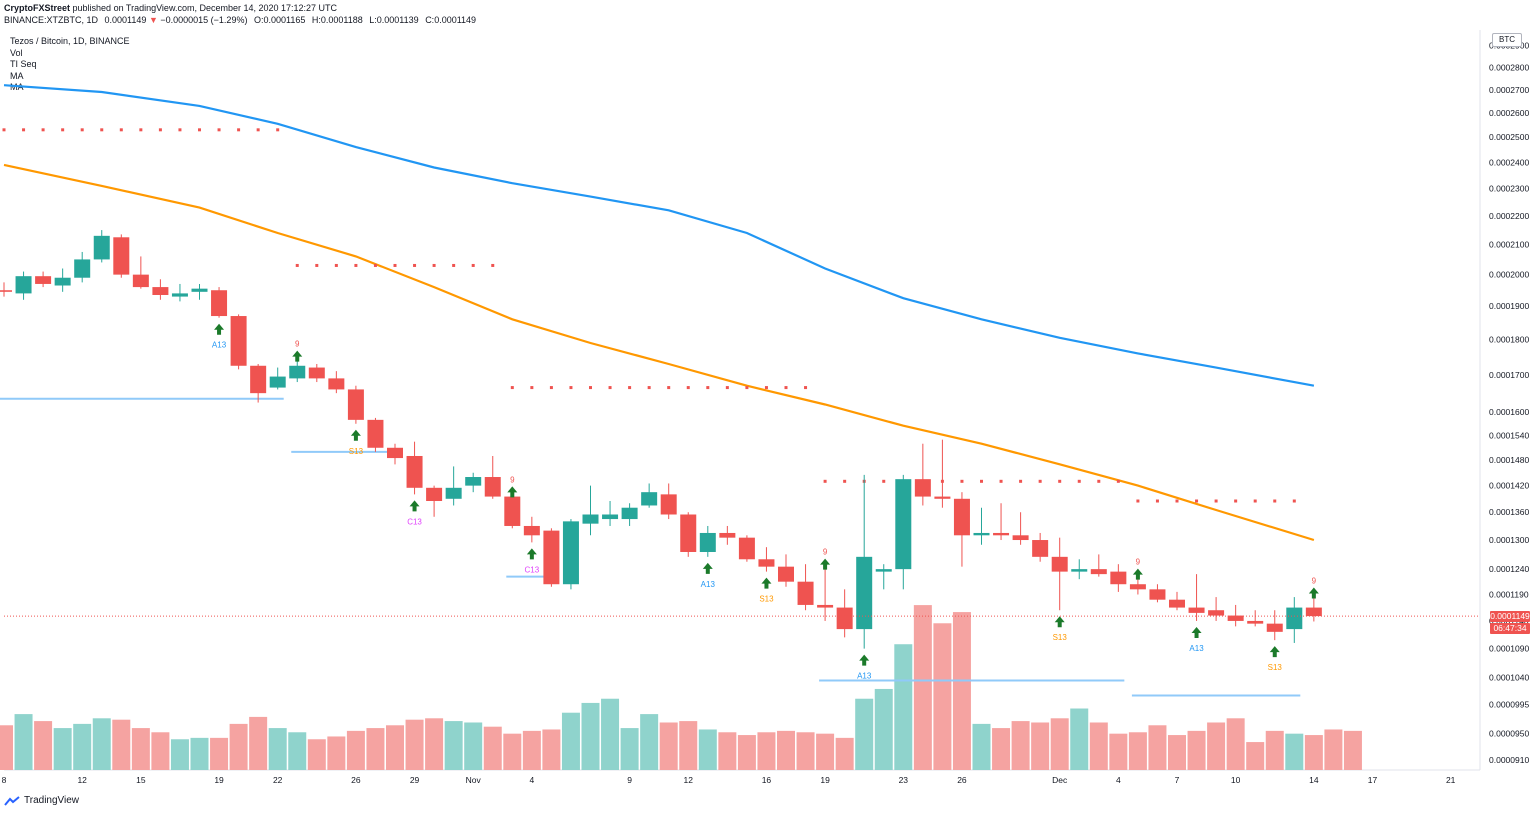  Describe the element at coordinates (1509, 649) in the screenshot. I see `price-tick-label: 0.0001090` at that location.